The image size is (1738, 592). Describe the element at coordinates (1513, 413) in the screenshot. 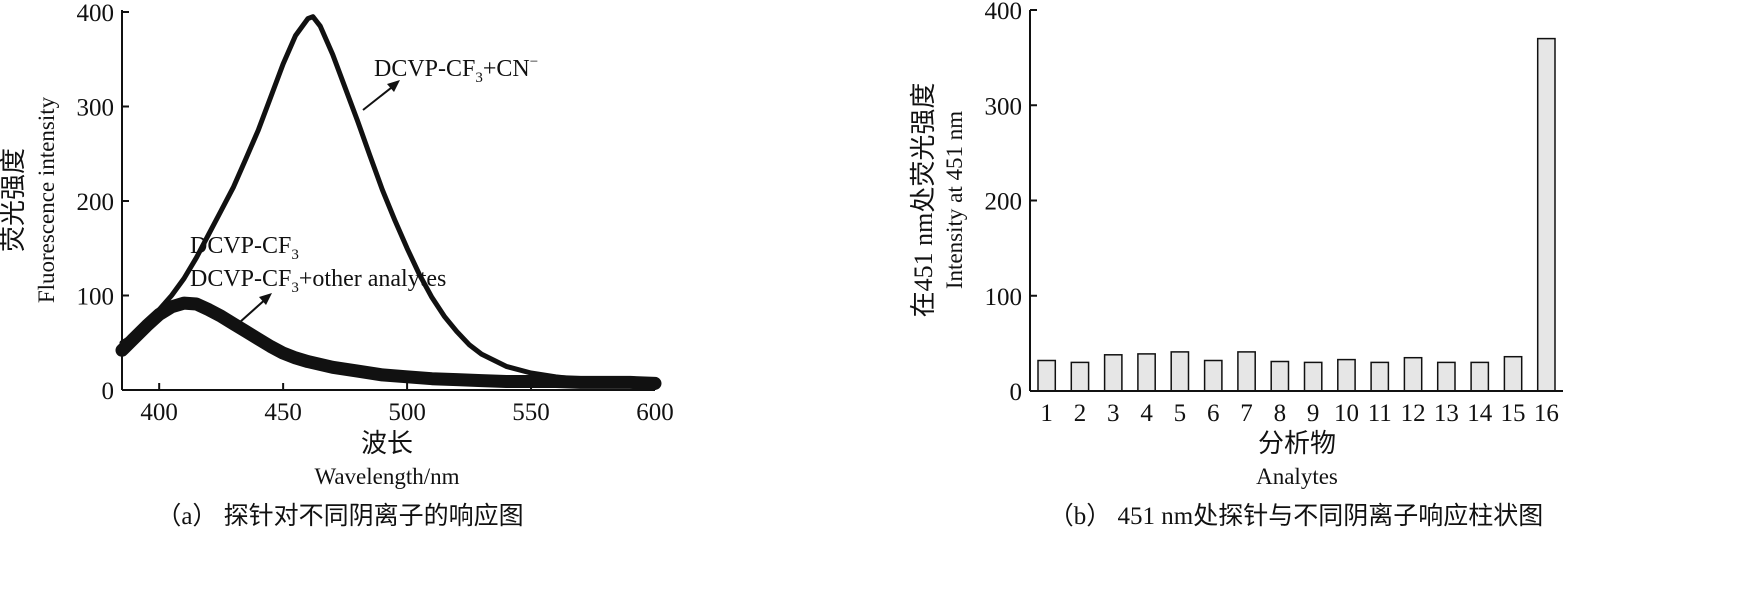

I see `chart-b-x-tick-label: 15` at that location.